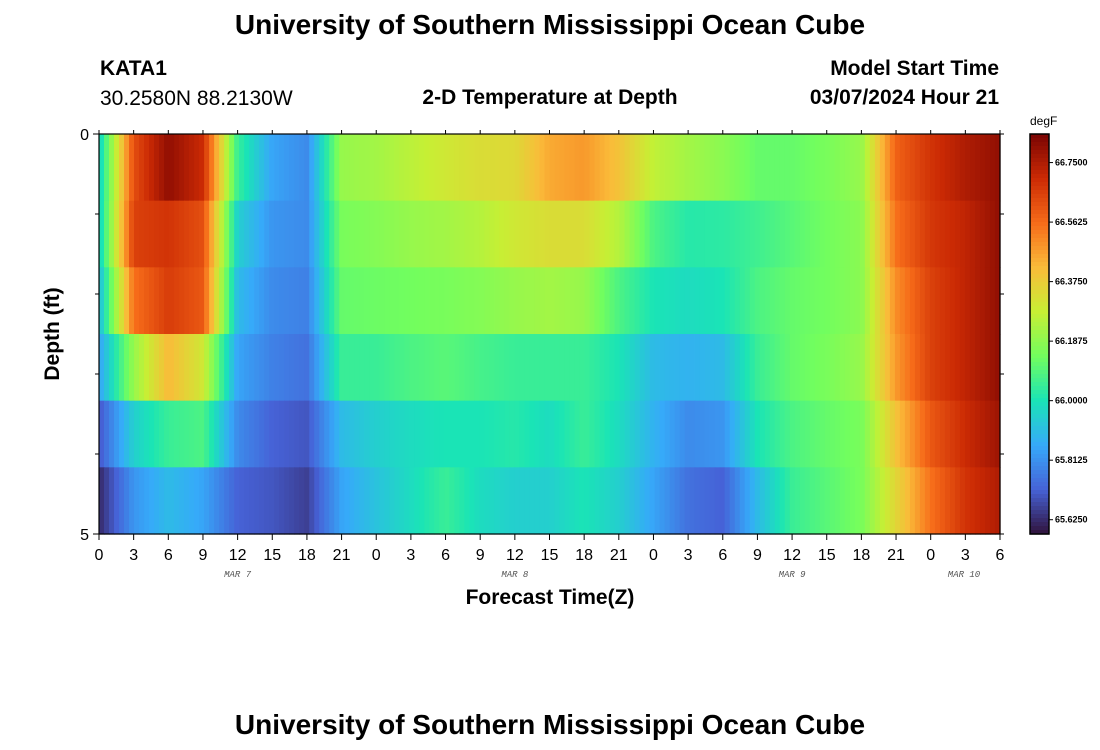  What do you see at coordinates (515, 555) in the screenshot?
I see `x-tick-label: 12` at bounding box center [515, 555].